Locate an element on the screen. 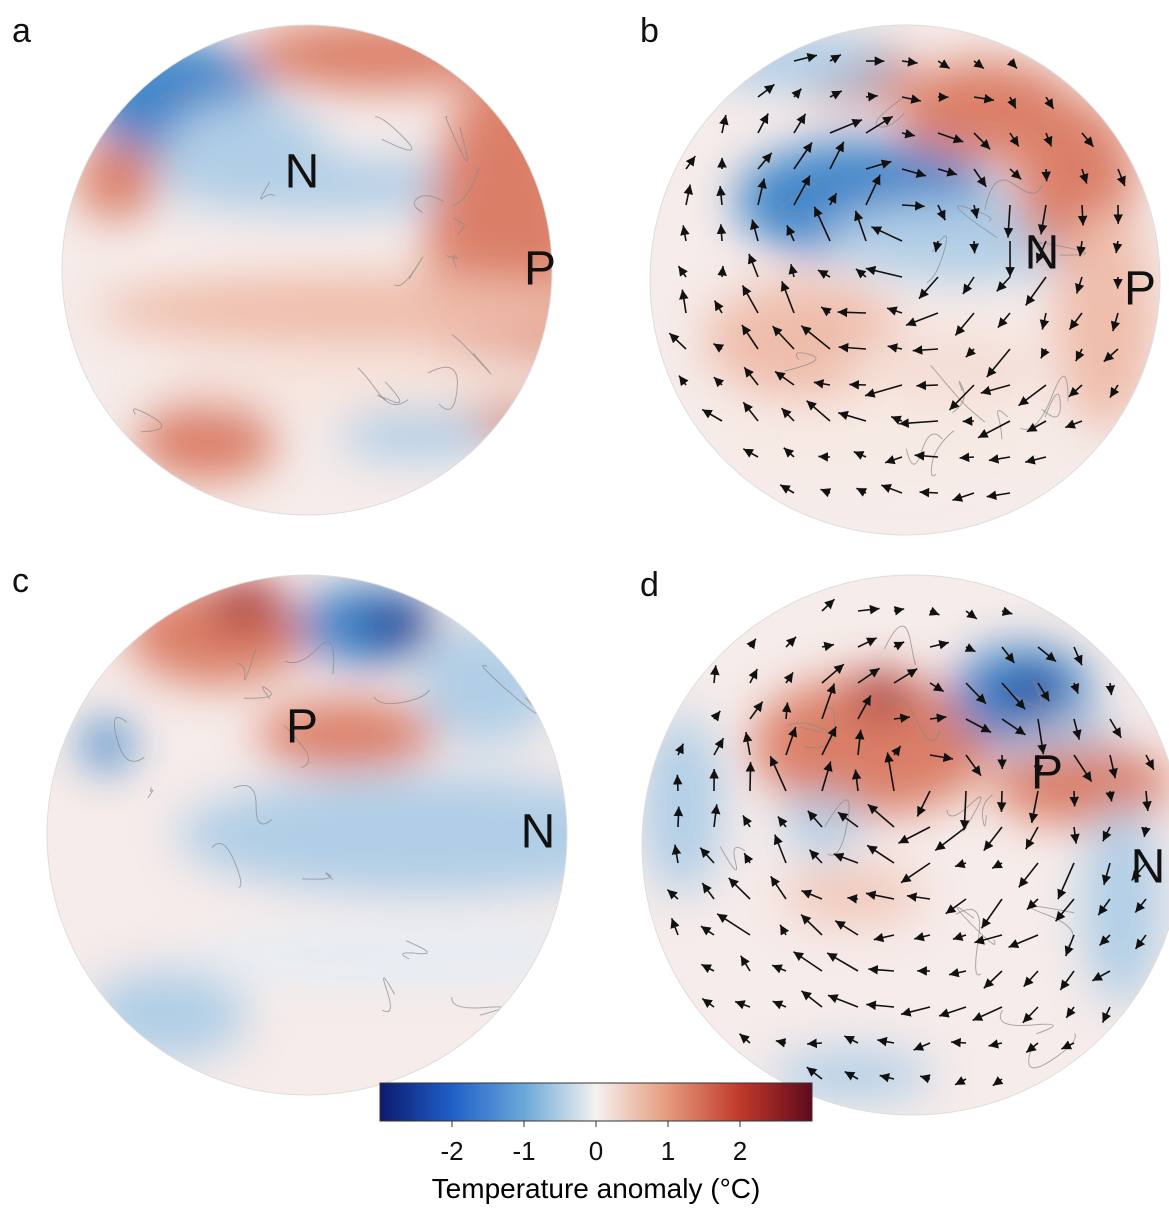 The width and height of the screenshot is (1169, 1211). tick-label: -1 is located at coordinates (523, 1151).